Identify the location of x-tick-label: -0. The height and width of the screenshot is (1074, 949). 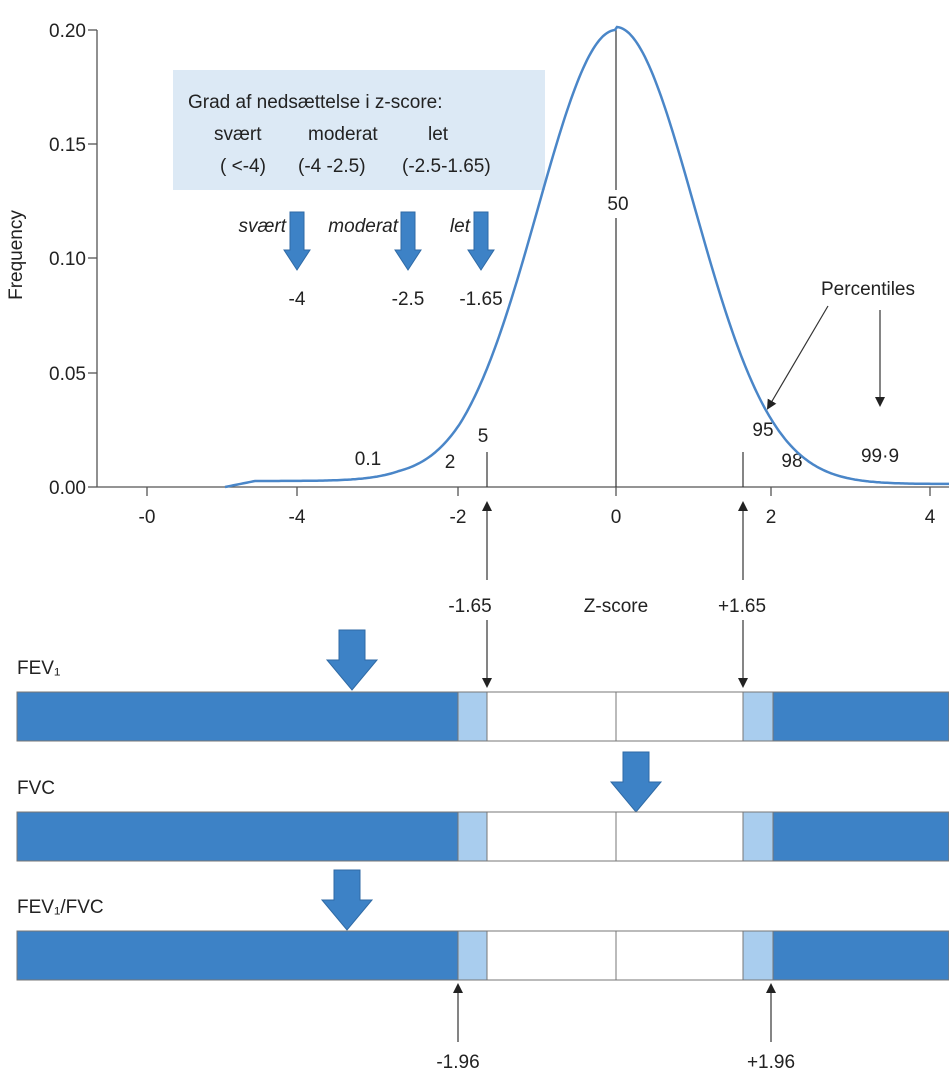
(147, 517).